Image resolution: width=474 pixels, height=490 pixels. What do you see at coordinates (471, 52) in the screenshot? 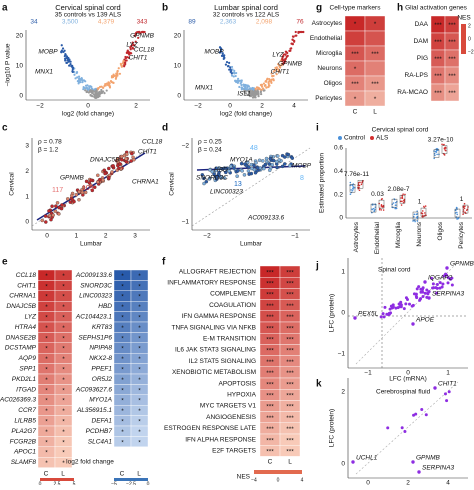
I see `legend-tick: −2` at bounding box center [471, 52].